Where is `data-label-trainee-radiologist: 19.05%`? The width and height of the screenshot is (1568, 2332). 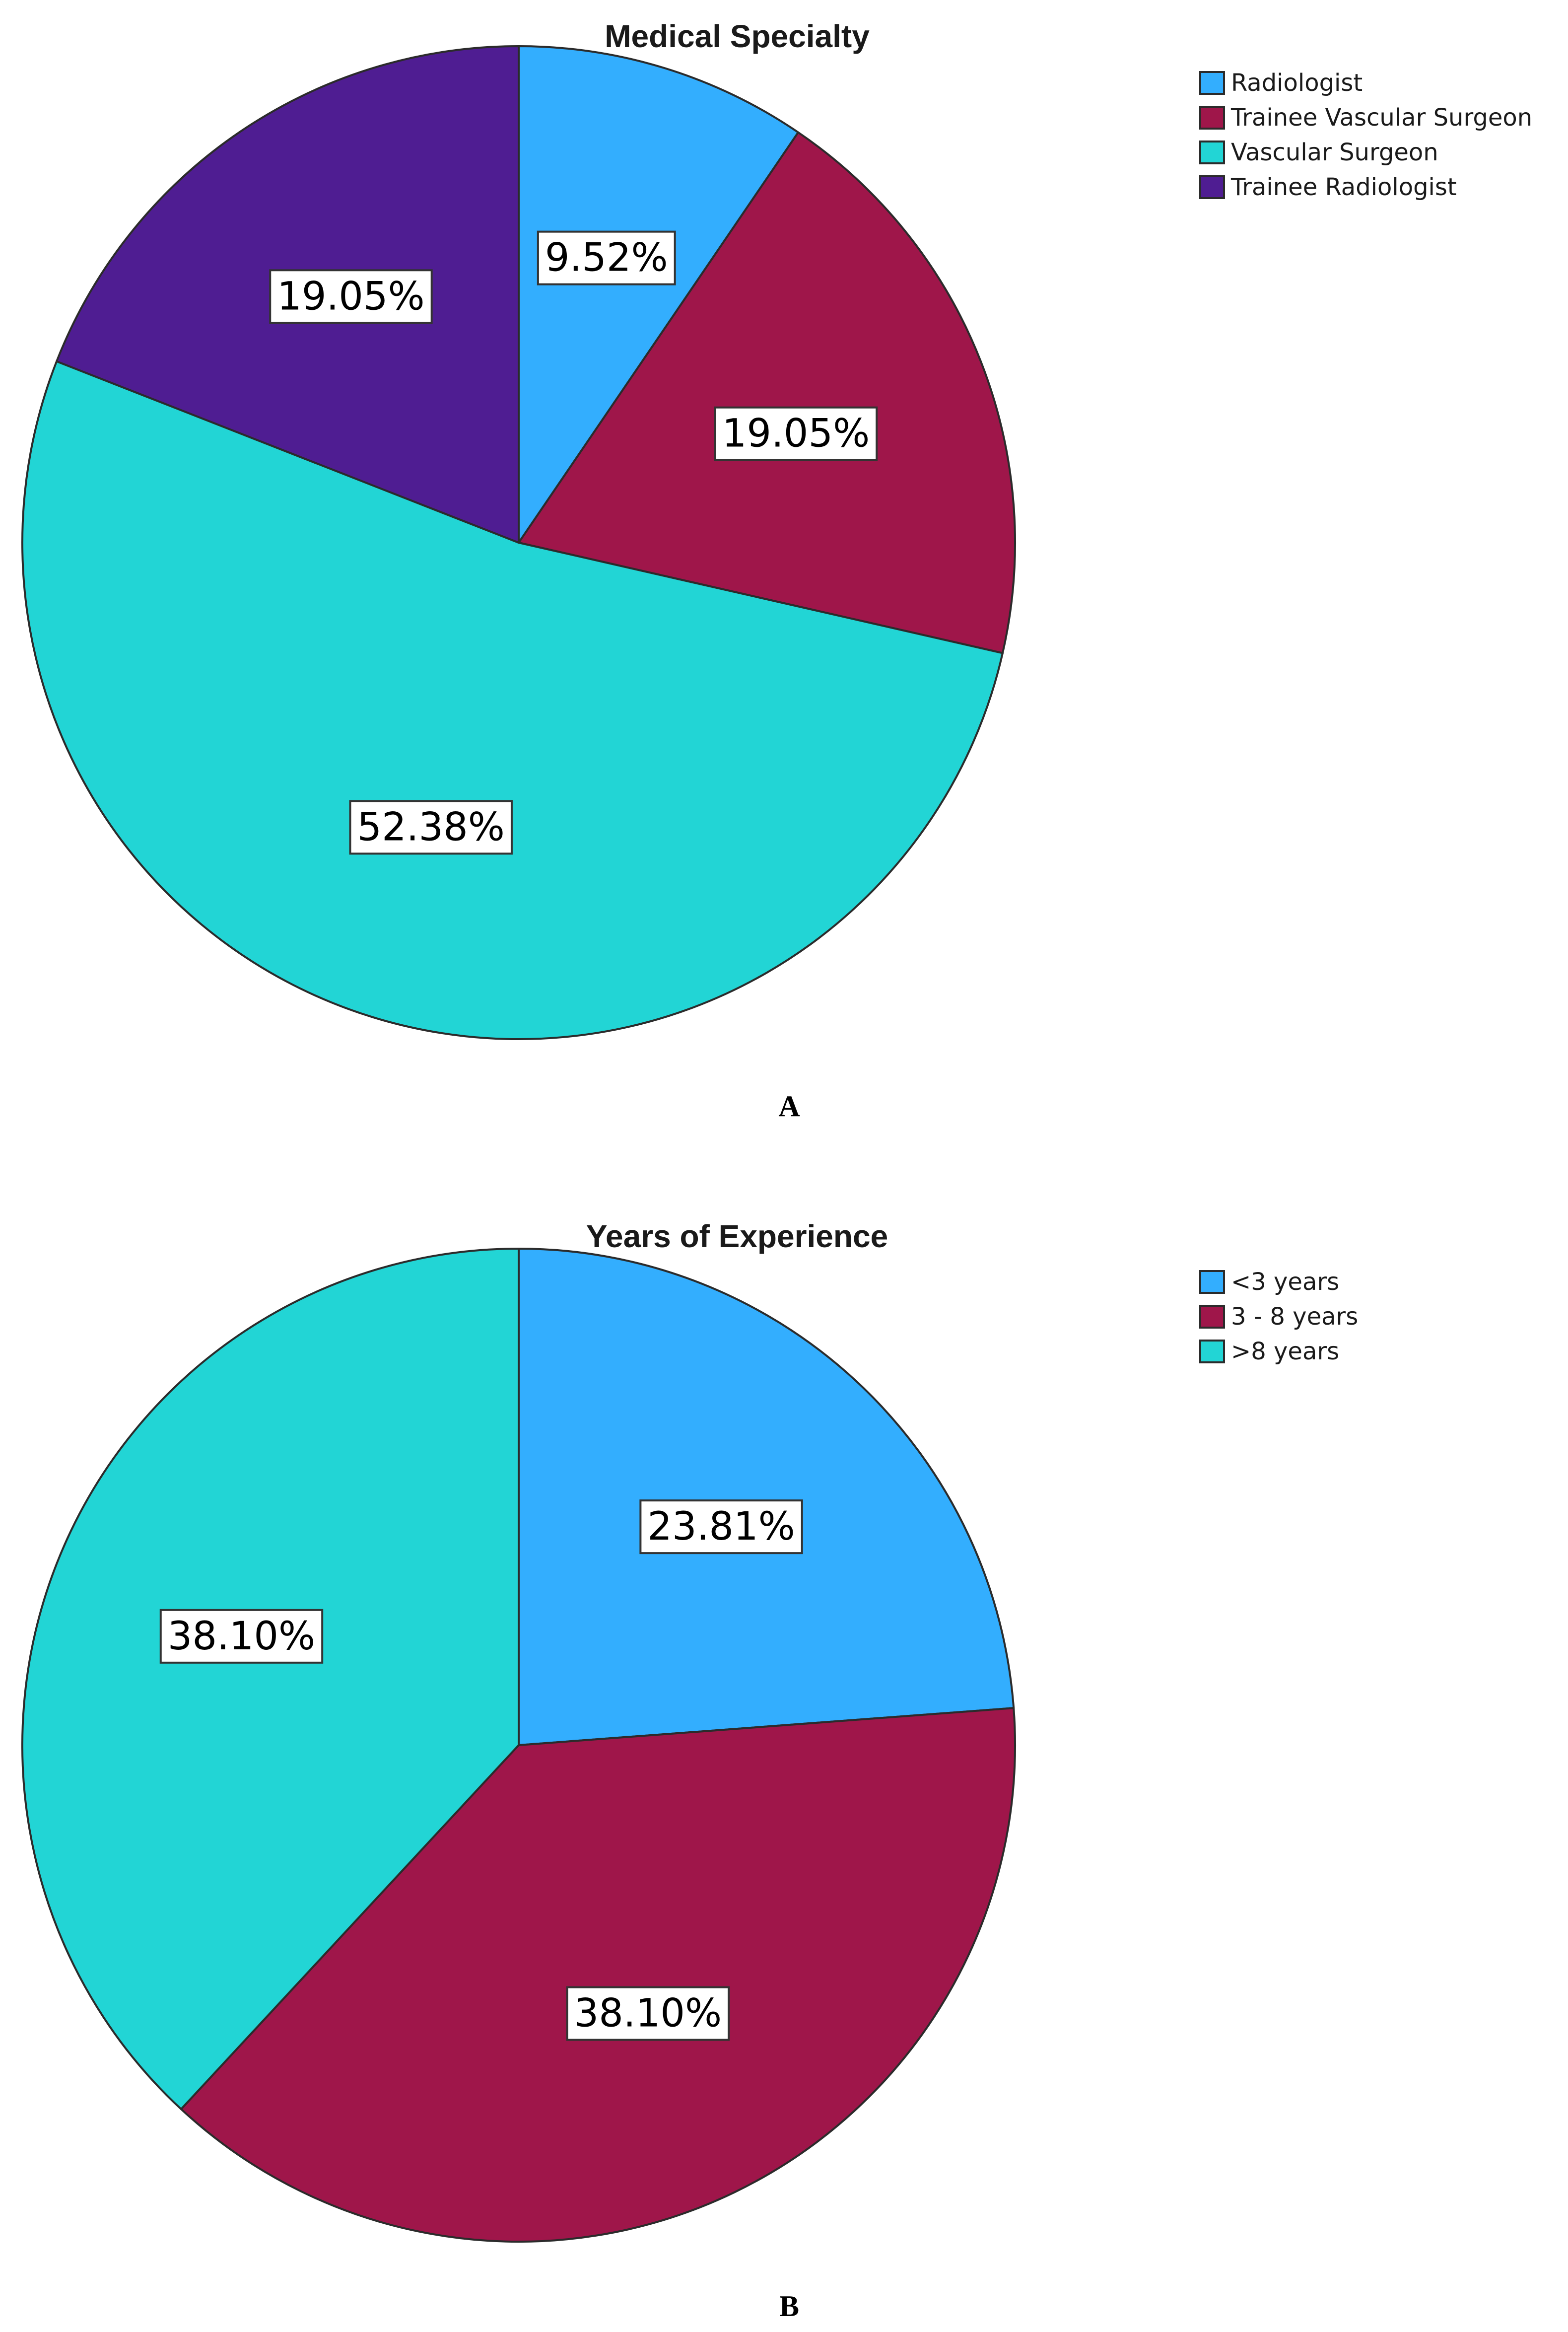 data-label-trainee-radiologist: 19.05% is located at coordinates (351, 296).